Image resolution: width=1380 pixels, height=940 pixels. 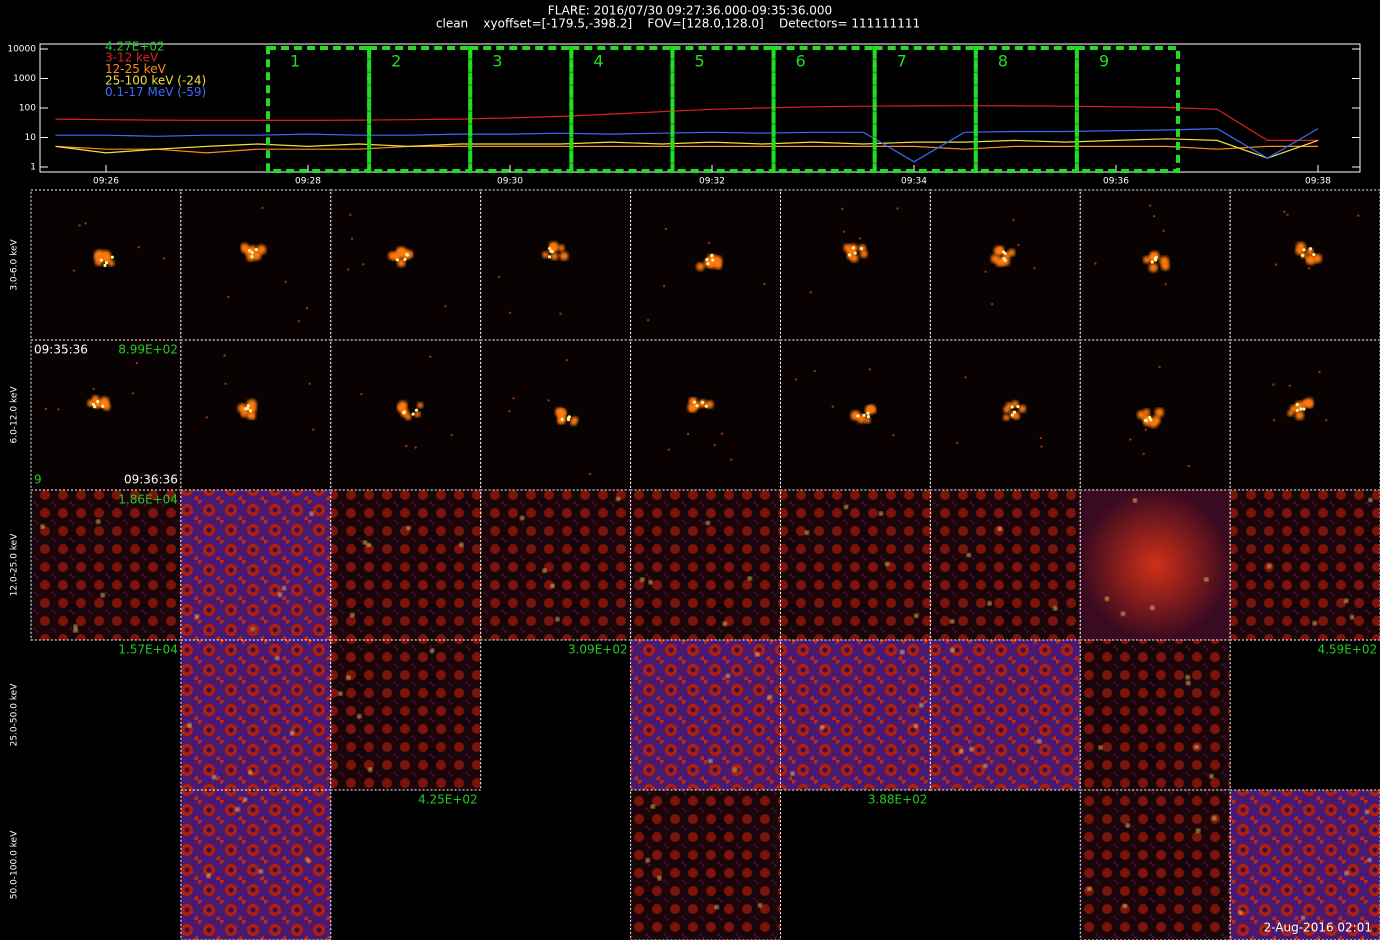 What do you see at coordinates (38, 480) in the screenshot?
I see `cell-label: 9` at bounding box center [38, 480].